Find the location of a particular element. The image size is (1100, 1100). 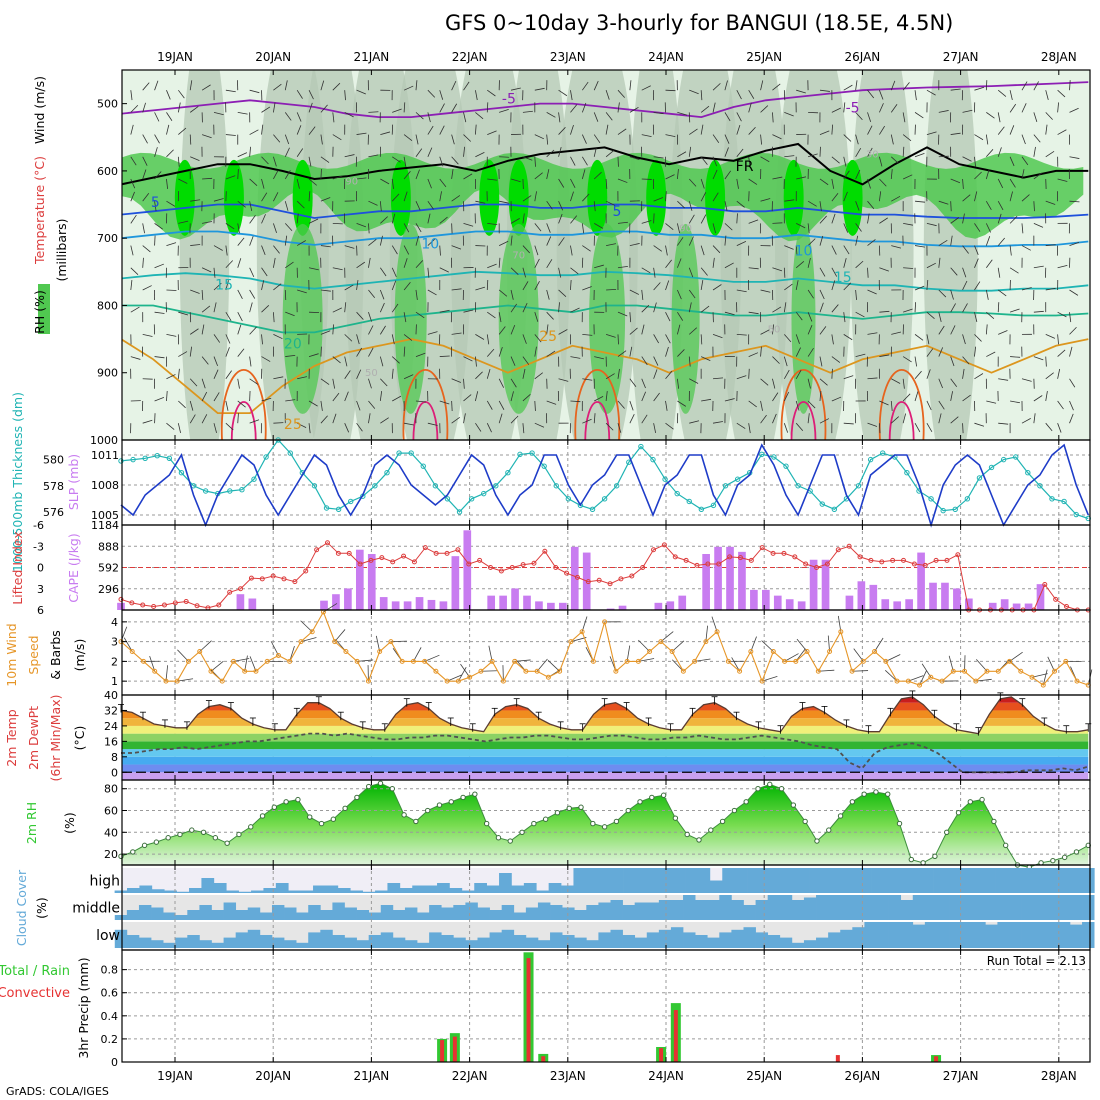

date-label-bottom: 19JAN is located at coordinates (175, 1076).